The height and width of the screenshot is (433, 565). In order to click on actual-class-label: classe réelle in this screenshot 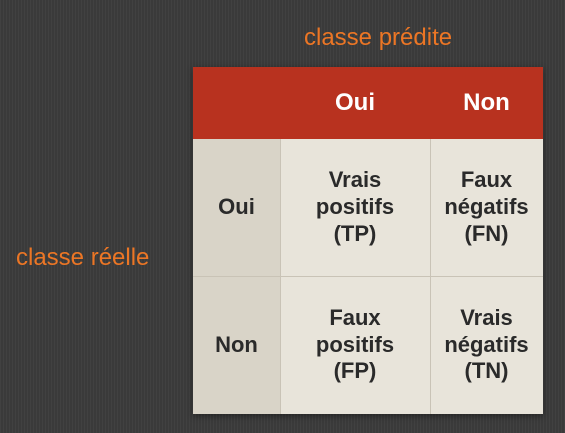, I will do `click(83, 257)`.